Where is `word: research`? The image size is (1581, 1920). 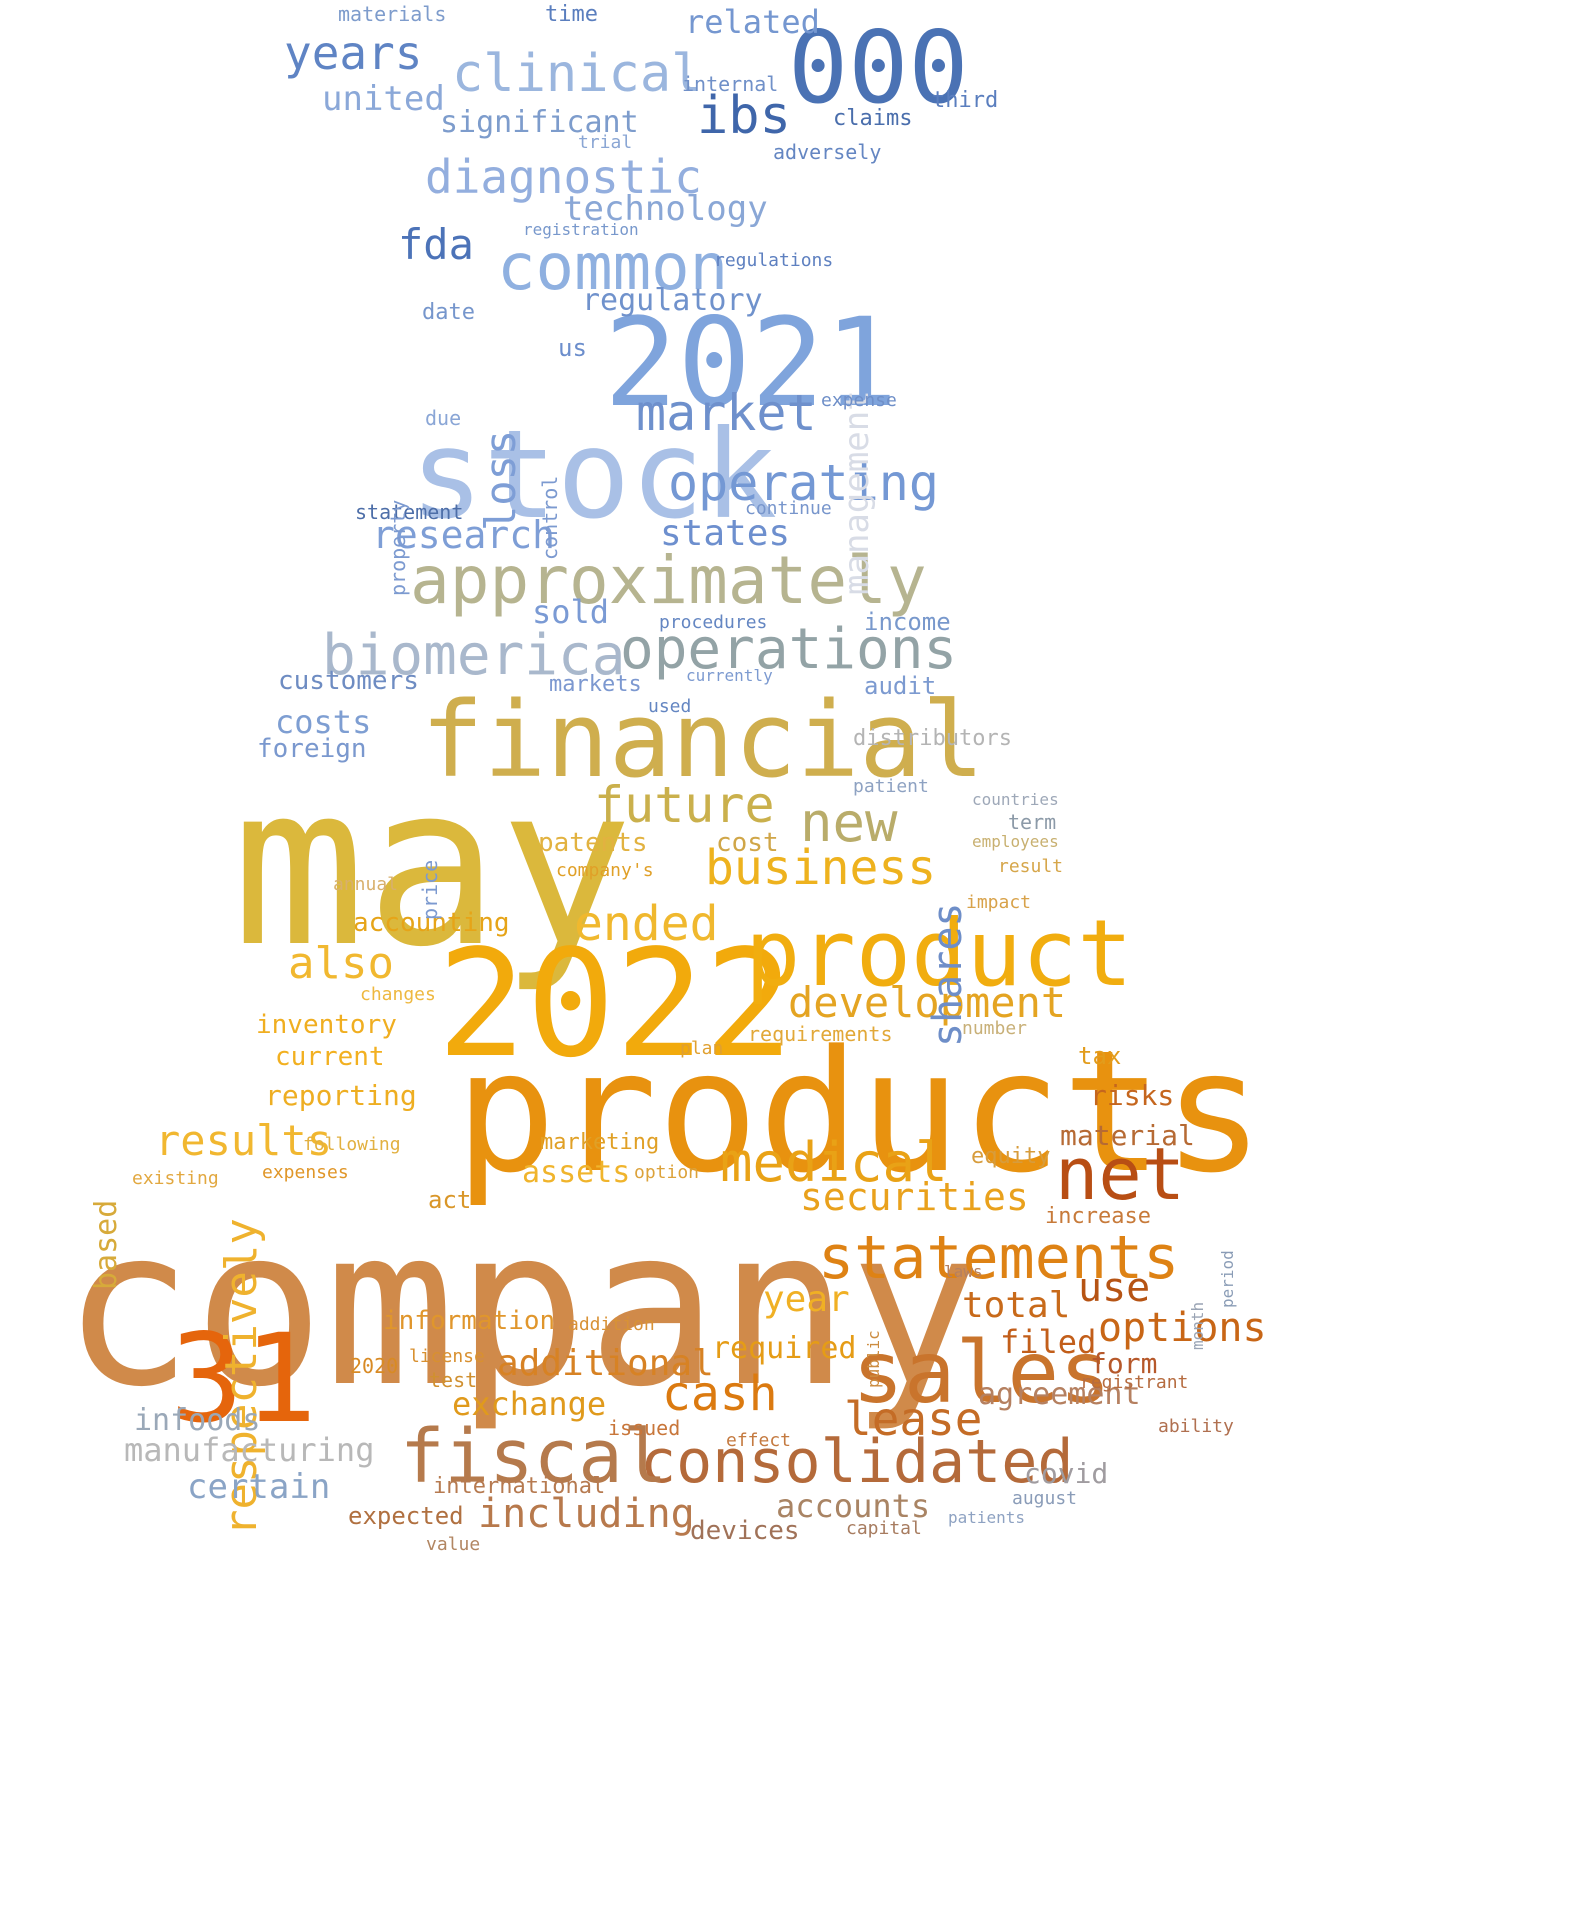 word: research is located at coordinates (464, 535).